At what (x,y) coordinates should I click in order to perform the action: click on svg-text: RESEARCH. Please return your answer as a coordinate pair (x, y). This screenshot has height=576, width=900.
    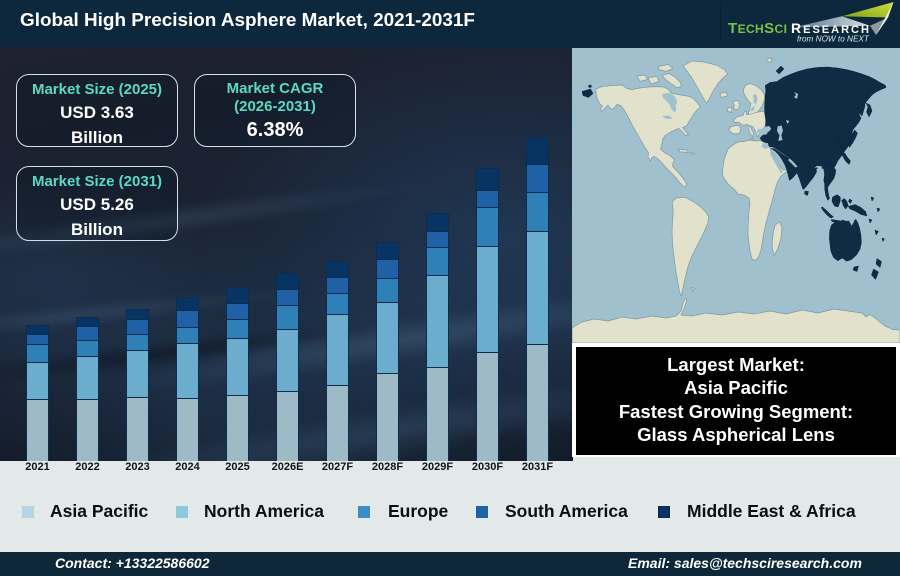
    Looking at the image, I should click on (831, 28).